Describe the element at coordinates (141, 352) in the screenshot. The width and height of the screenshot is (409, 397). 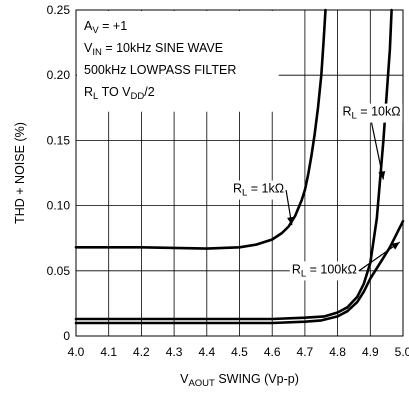
I see `x-tick-label: 4.2` at that location.